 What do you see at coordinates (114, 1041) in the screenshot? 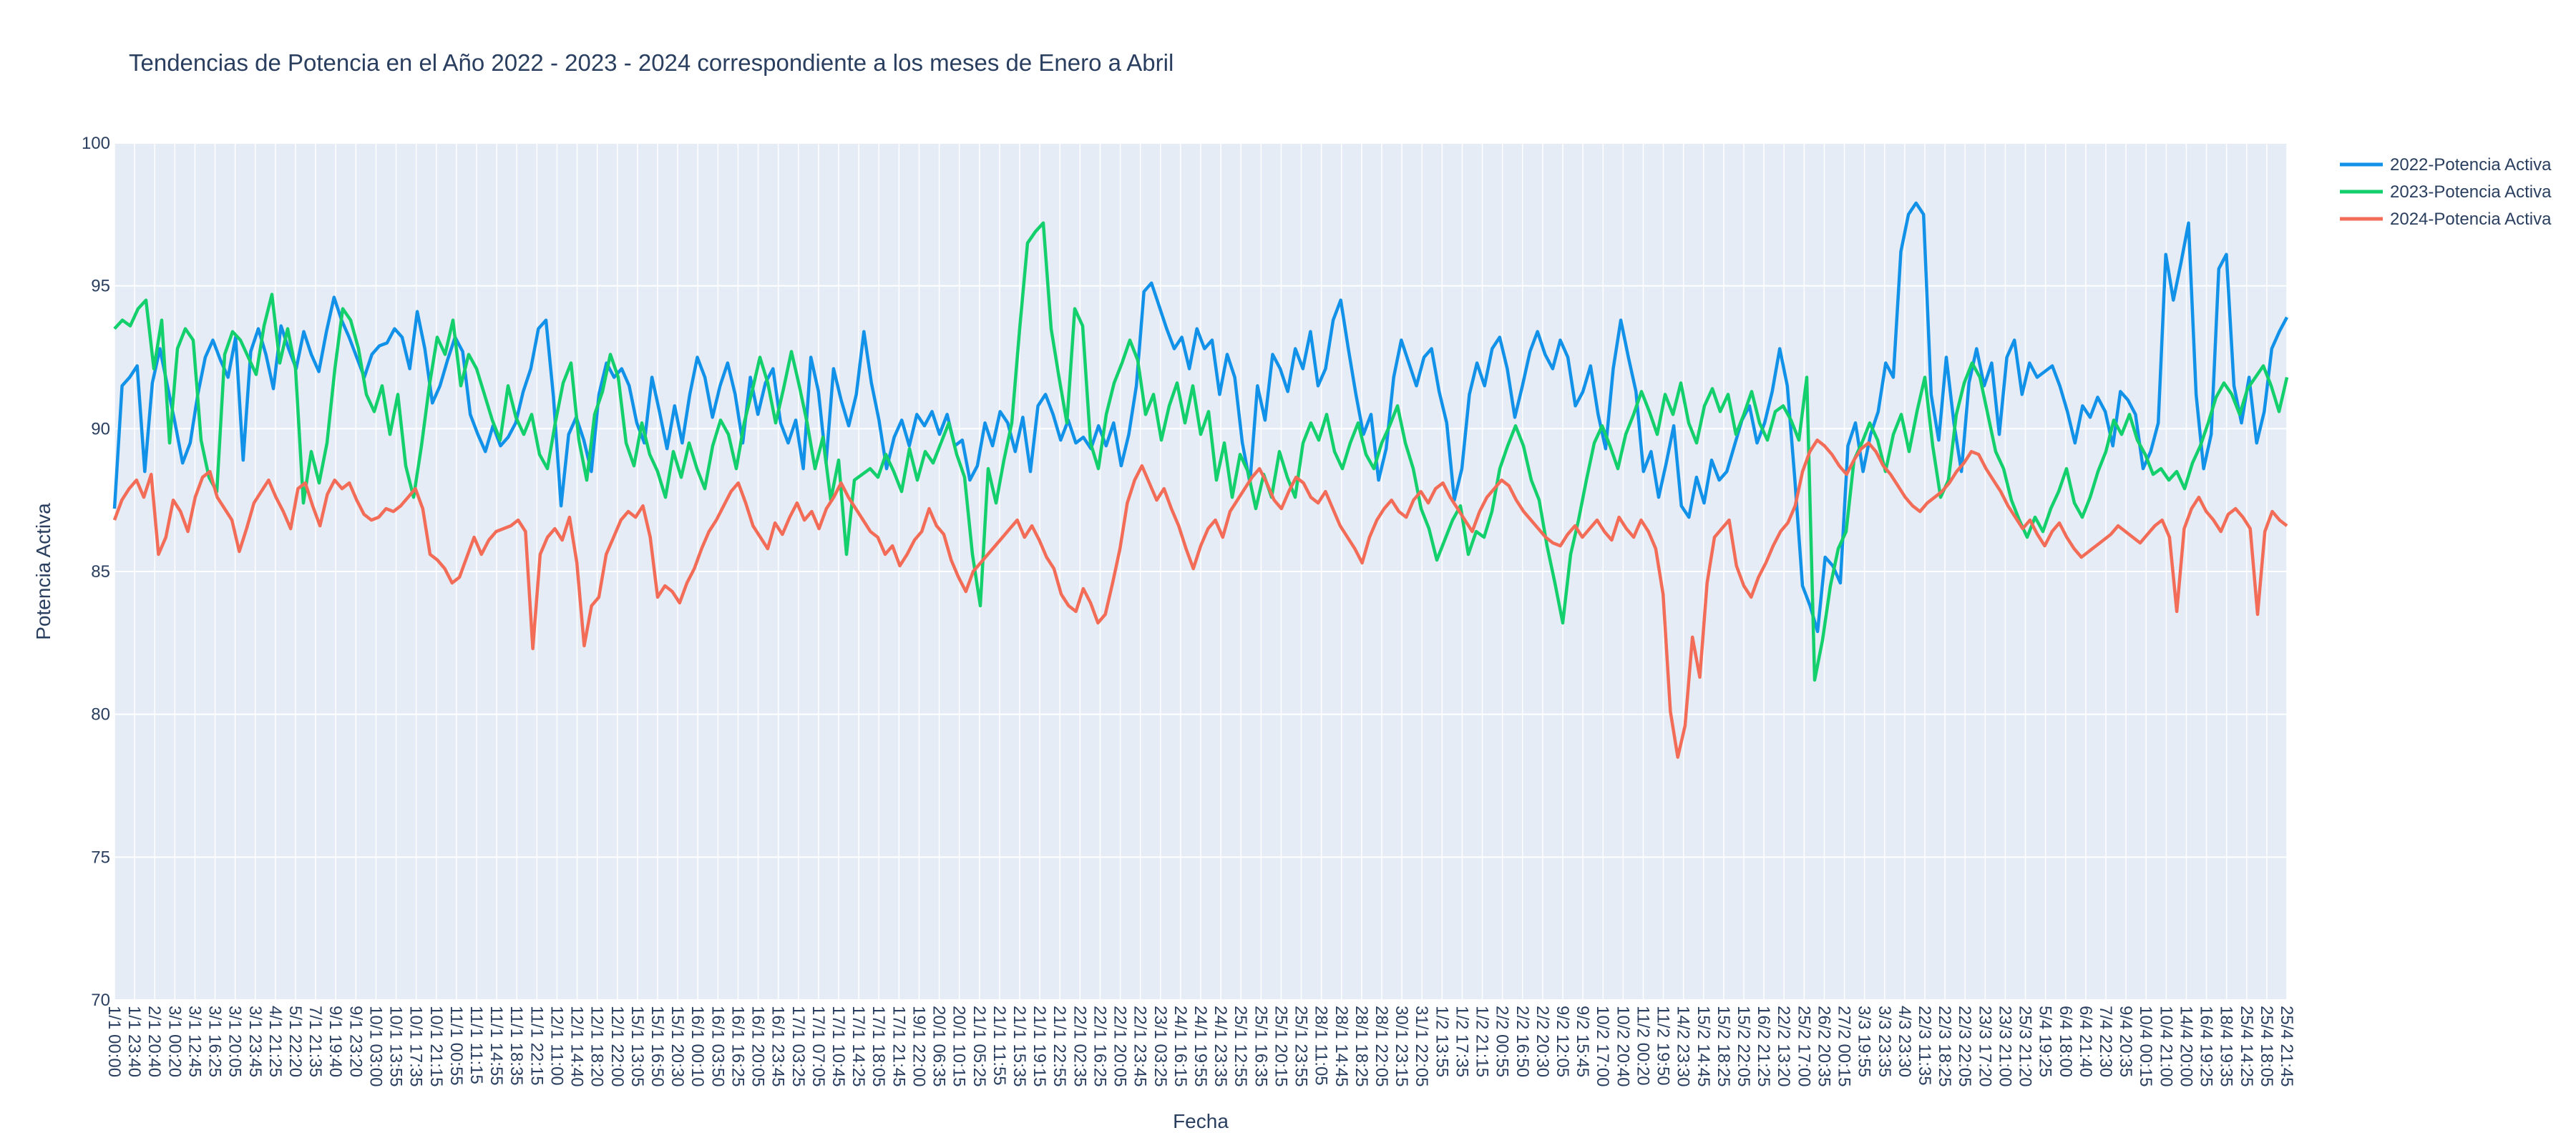
I see `x-tick-label: 1/1 00:00` at bounding box center [114, 1041].